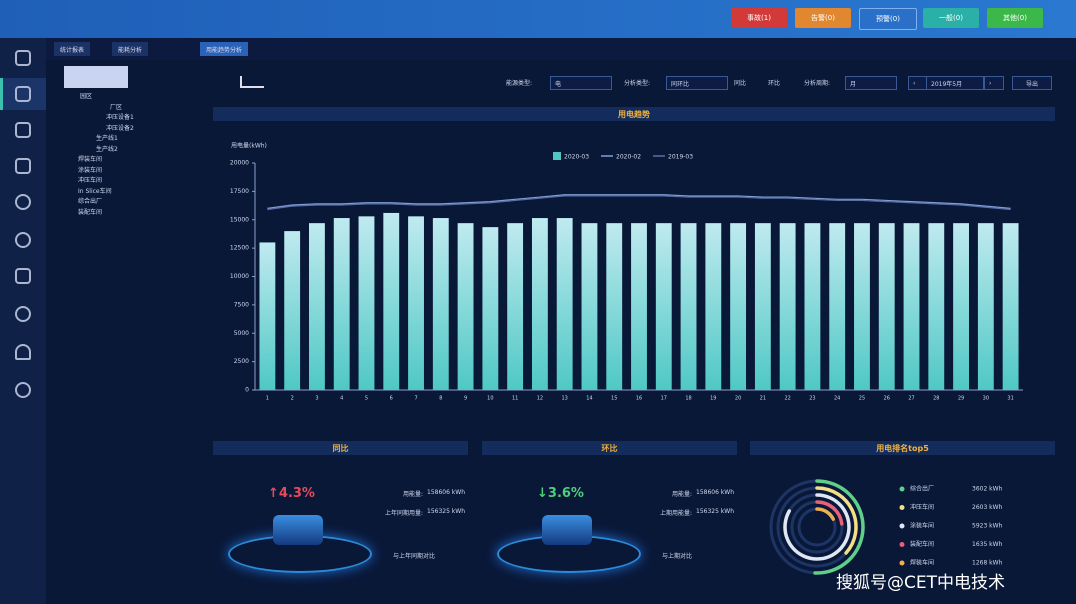 This screenshot has height=604, width=1076. What do you see at coordinates (414, 556) in the screenshot?
I see `footer: 与上年同期对比` at bounding box center [414, 556].